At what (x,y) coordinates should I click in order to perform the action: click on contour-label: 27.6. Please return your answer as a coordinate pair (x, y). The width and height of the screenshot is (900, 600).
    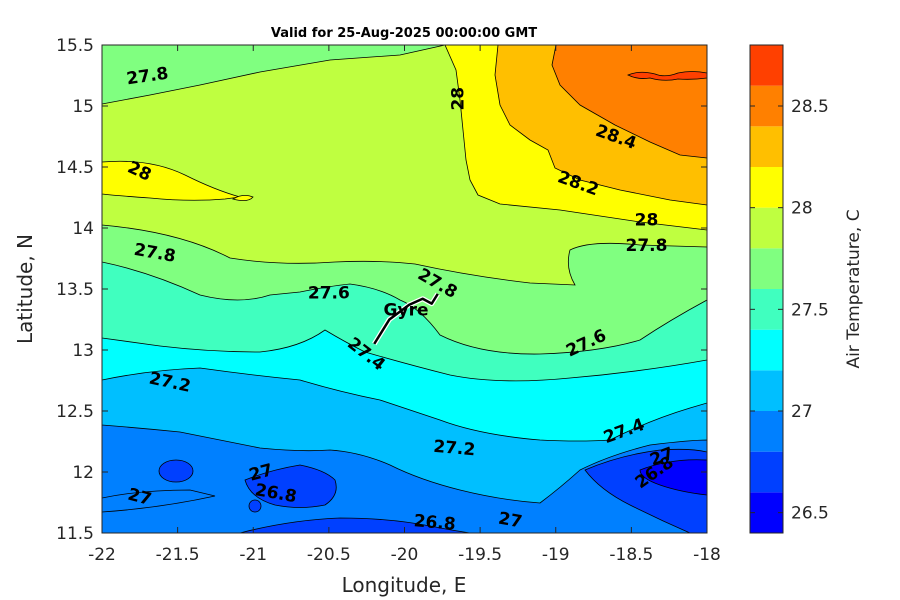
    Looking at the image, I should click on (329, 294).